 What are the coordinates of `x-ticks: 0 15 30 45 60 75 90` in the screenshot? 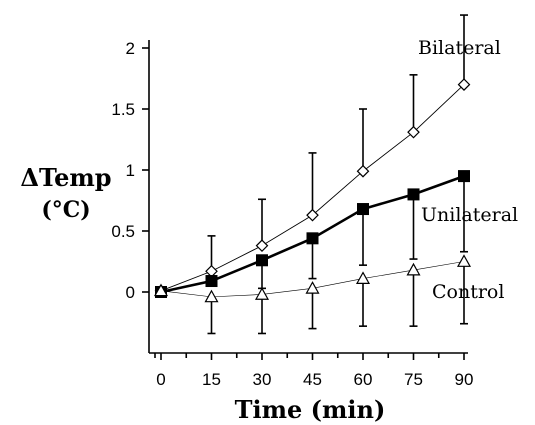 It's located at (314, 371).